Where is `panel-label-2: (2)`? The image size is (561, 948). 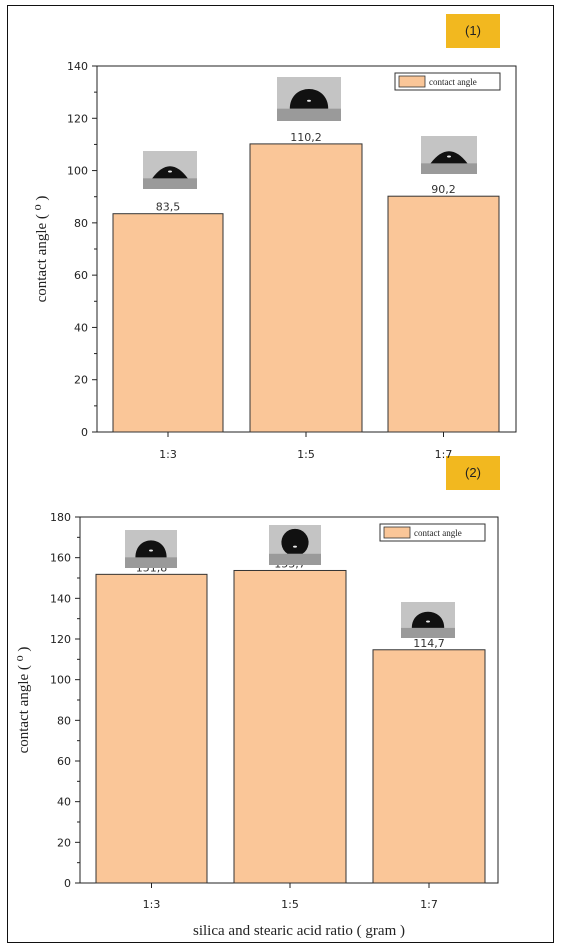 panel-label-2: (2) is located at coordinates (473, 473).